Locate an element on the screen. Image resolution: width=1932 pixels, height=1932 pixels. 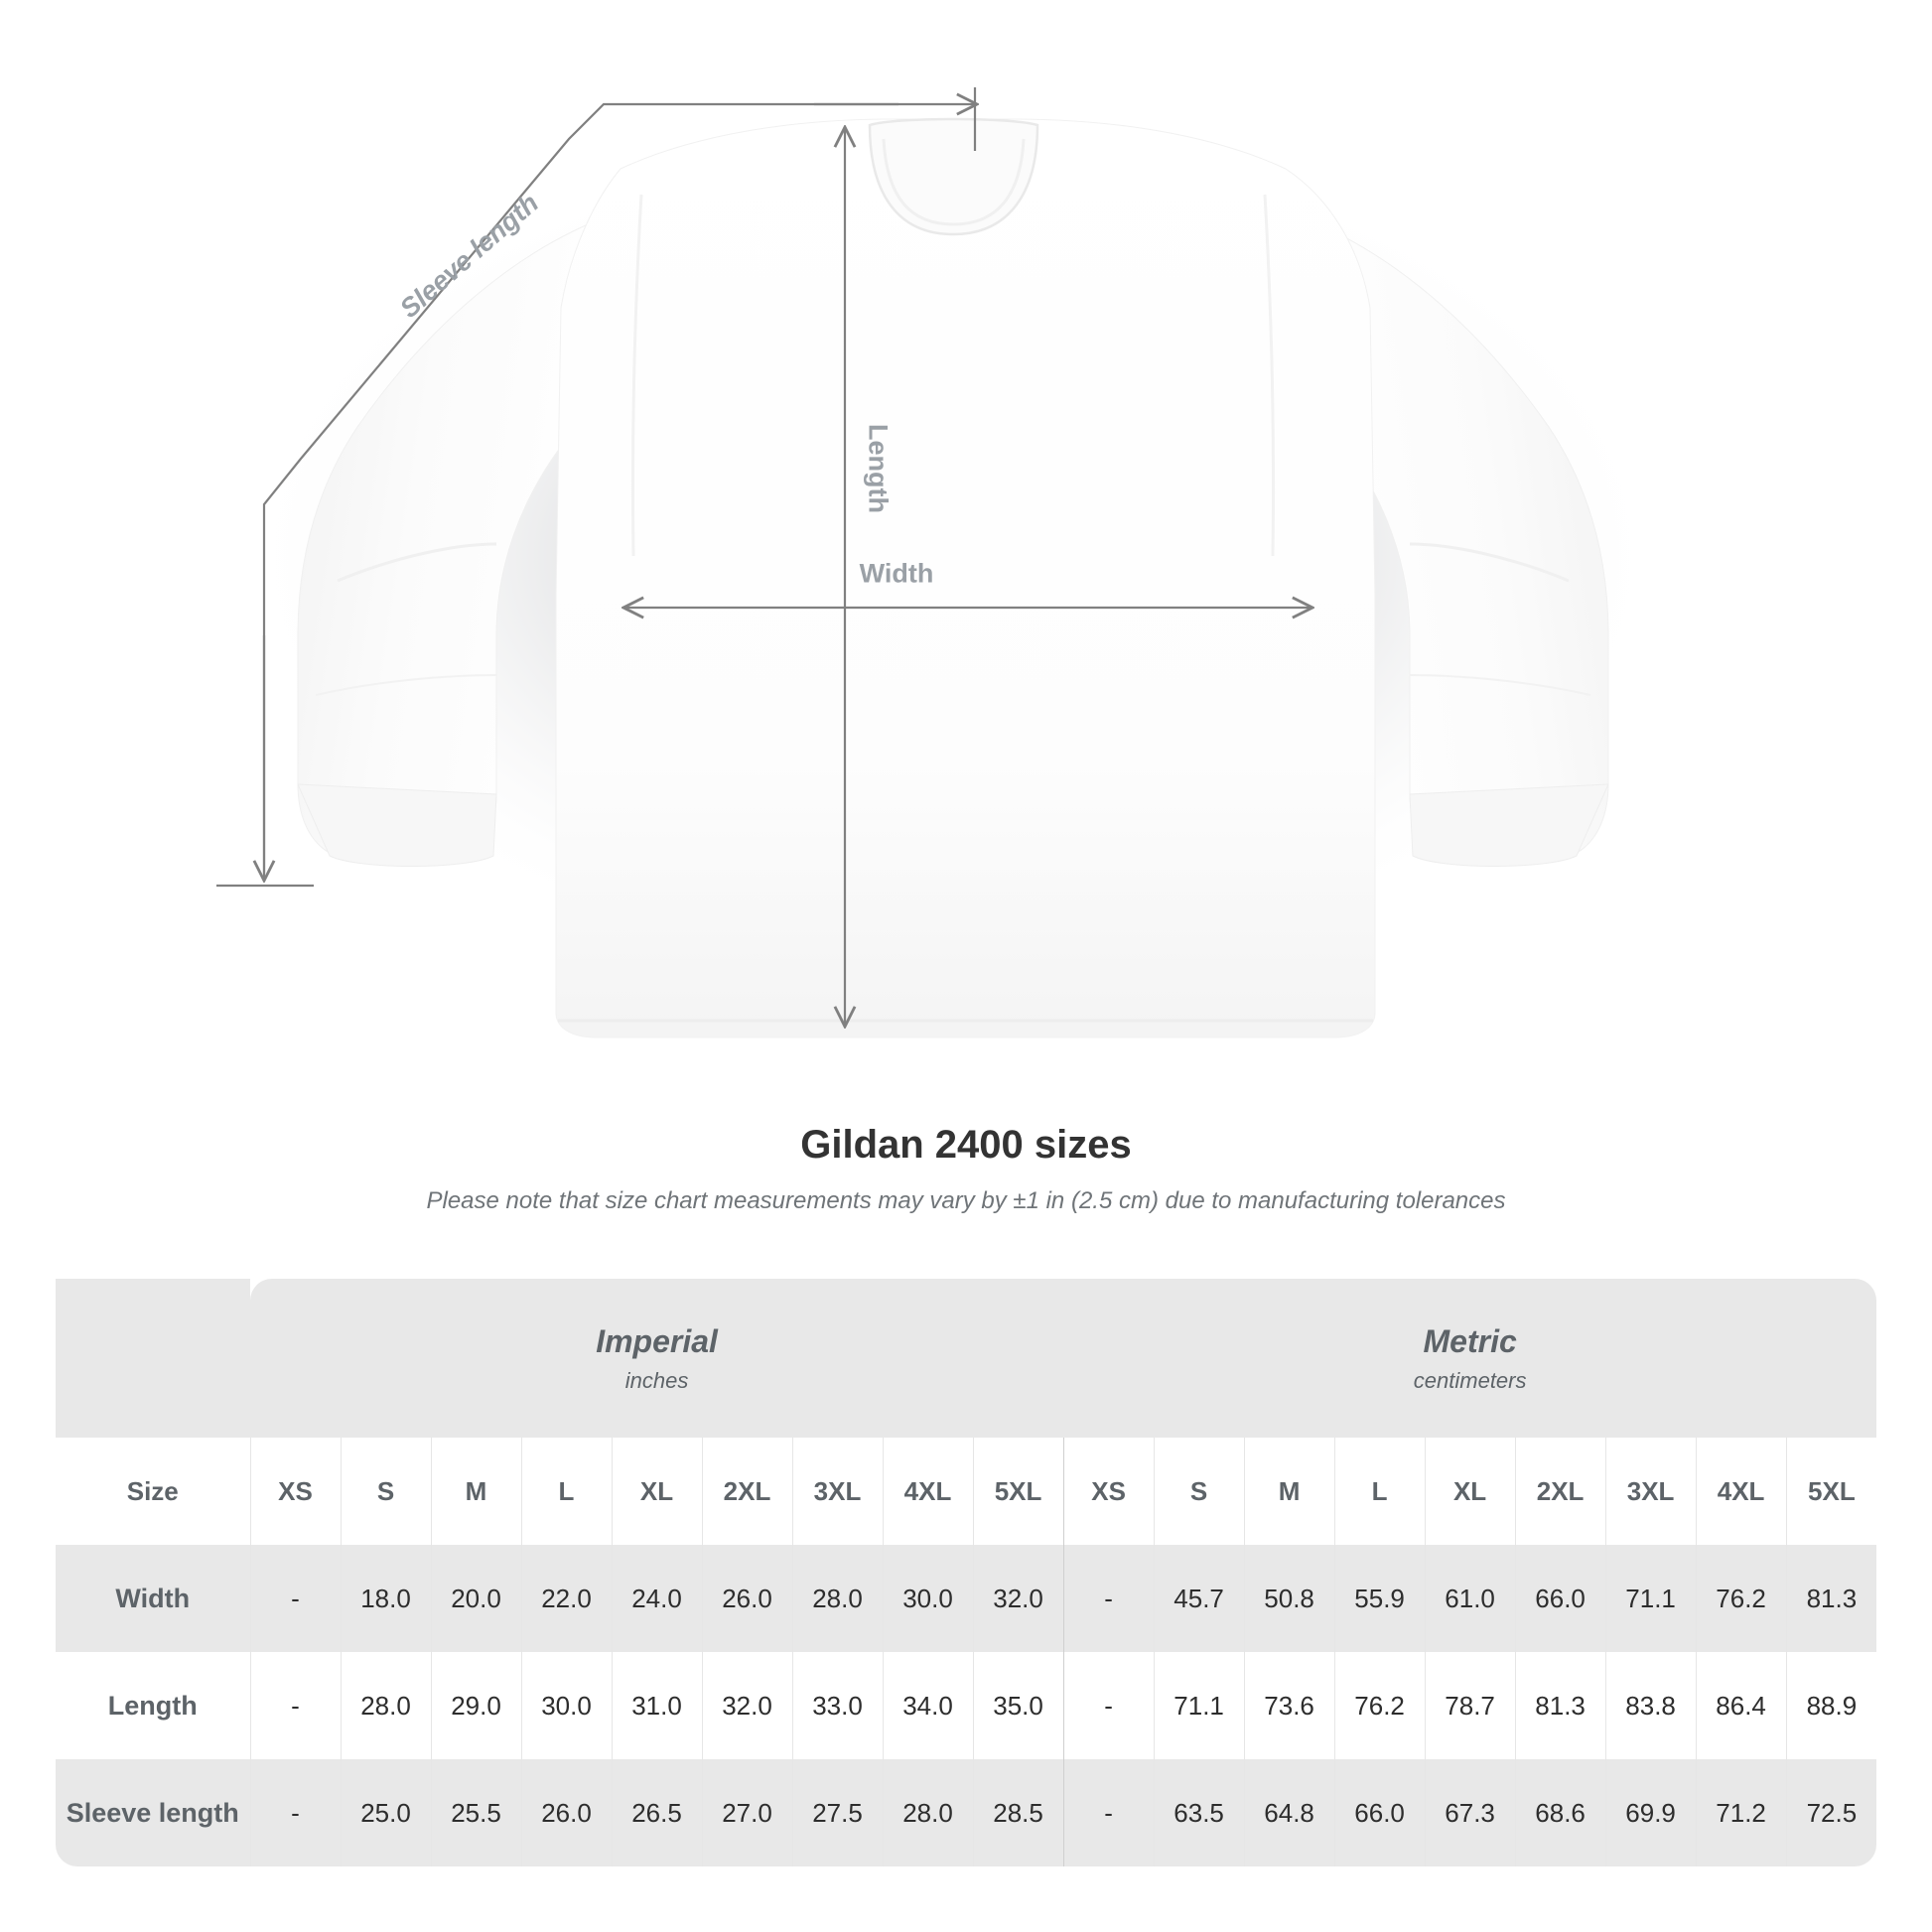
cell-sleeve-imperial-2xl: 27.0 is located at coordinates (747, 1812).